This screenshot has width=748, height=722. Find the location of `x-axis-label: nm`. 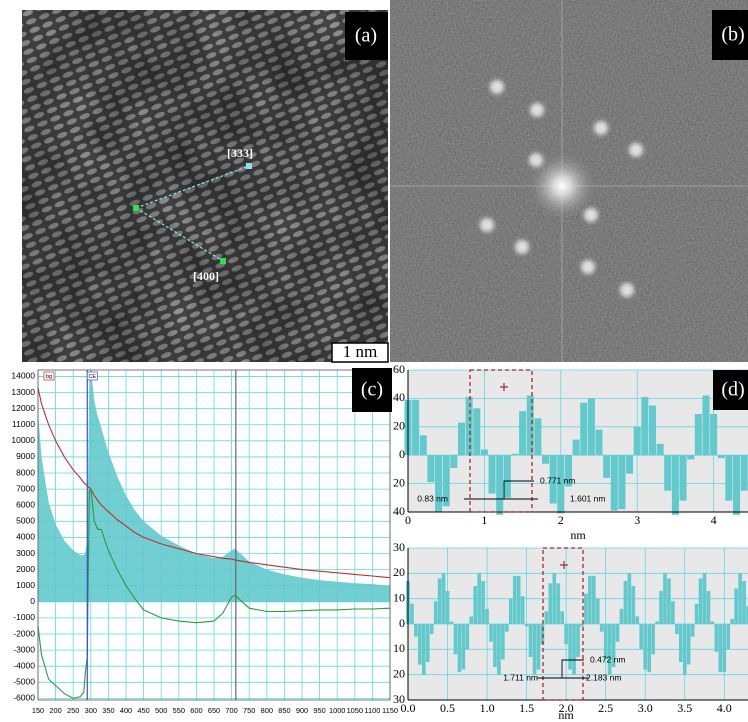

x-axis-label: nm is located at coordinates (578, 535).